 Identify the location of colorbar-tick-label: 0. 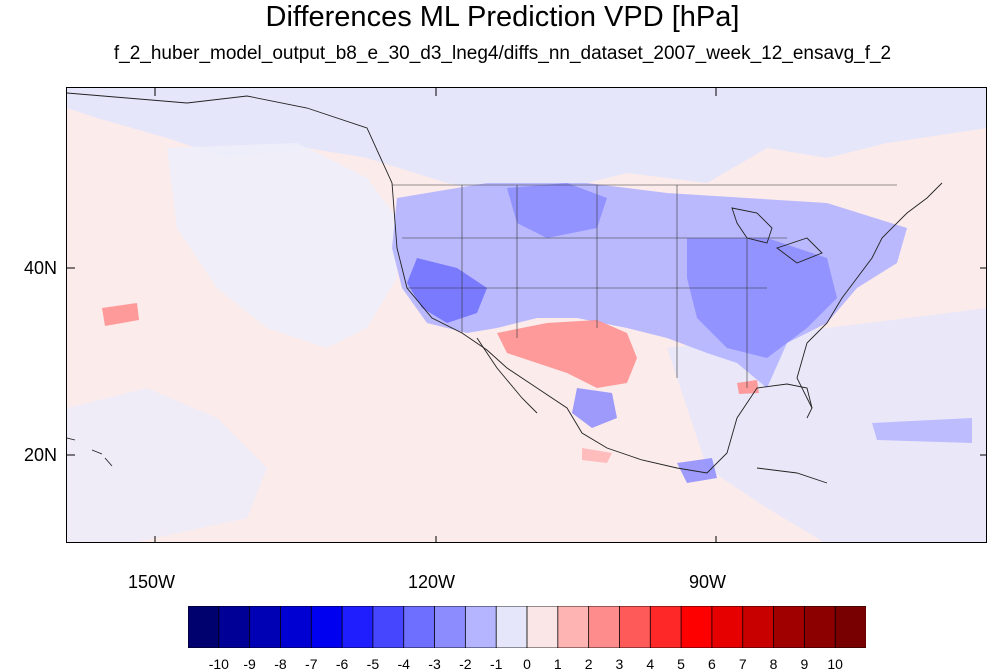
(527, 664).